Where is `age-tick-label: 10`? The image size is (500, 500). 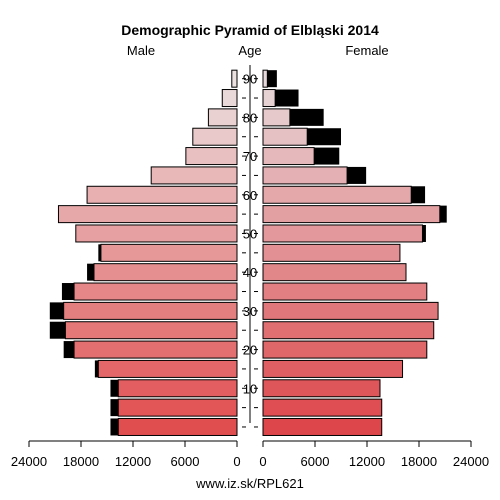
age-tick-label: 10 is located at coordinates (250, 388).